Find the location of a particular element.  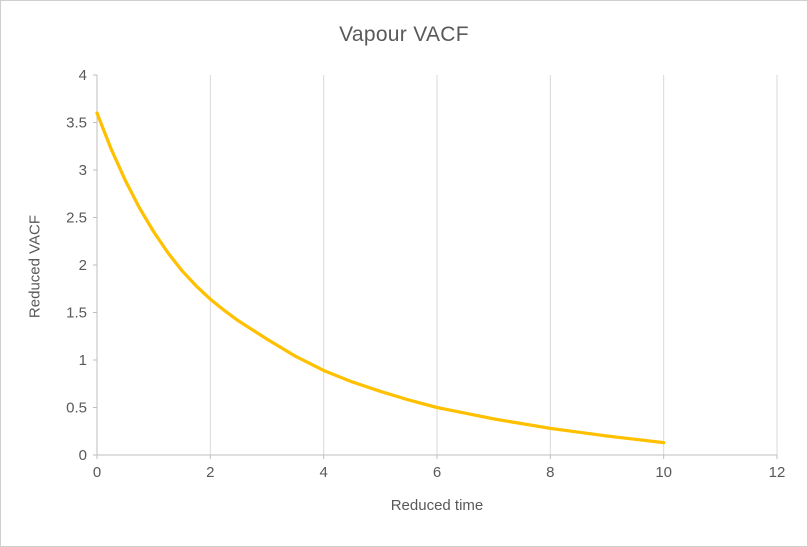

x-axis-title: Reduced time is located at coordinates (437, 505).